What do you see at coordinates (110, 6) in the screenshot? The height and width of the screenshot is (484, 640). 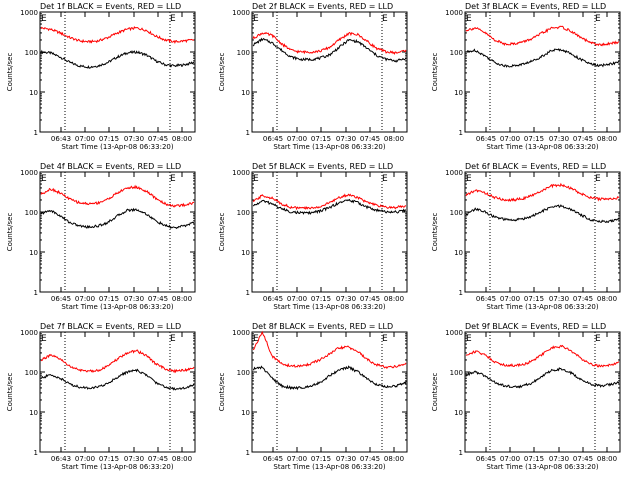 I see `panel-title: Det 1f BLACK = Events, RED = LLD` at bounding box center [110, 6].